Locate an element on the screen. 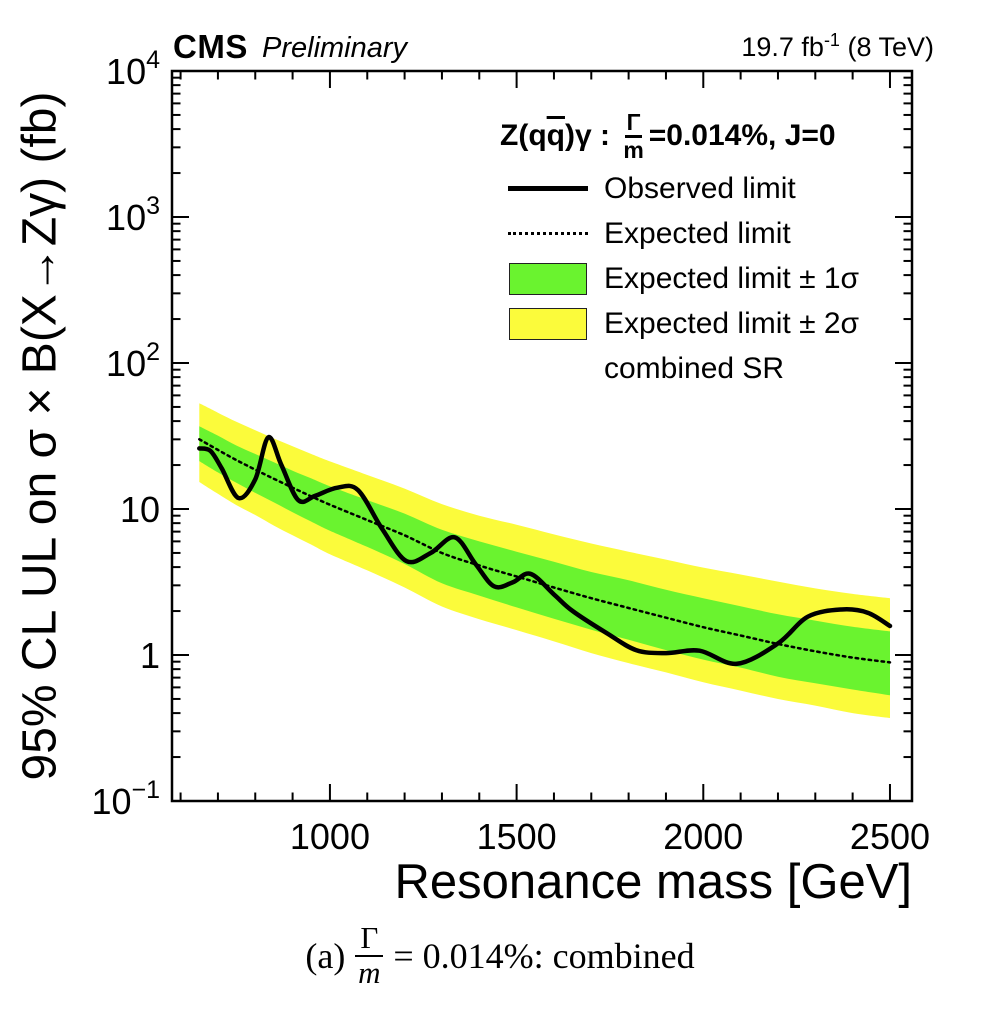  luminosity-label: 19.7 fb-1 (8 TeV) is located at coordinates (837, 46).